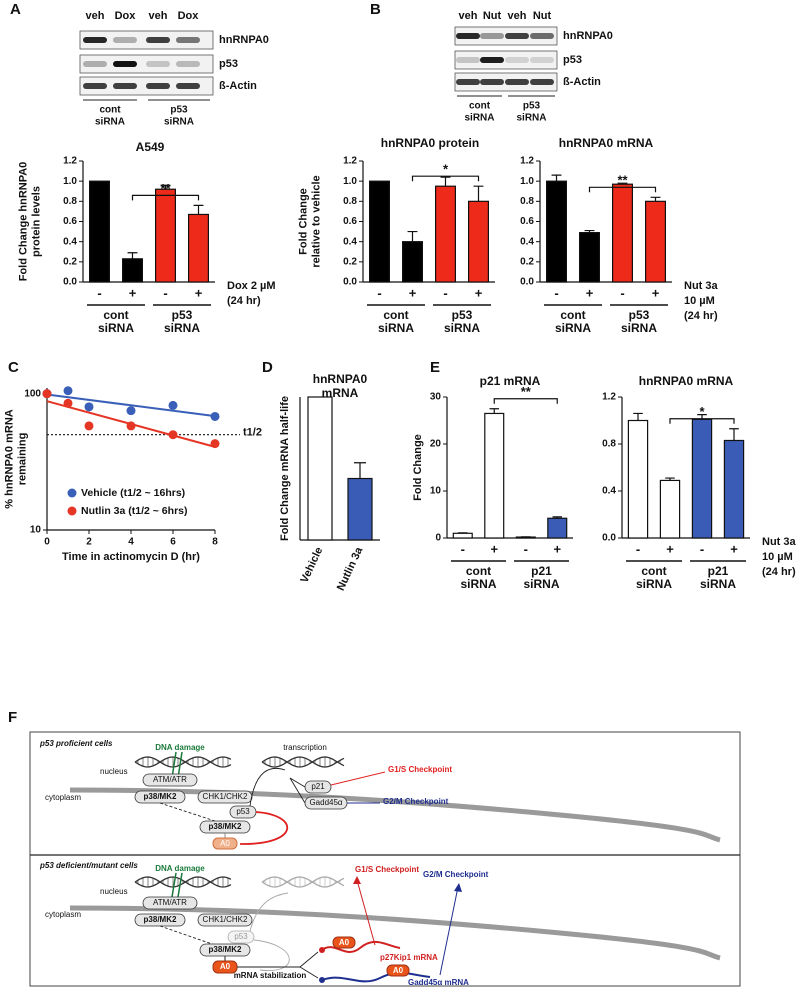  Describe the element at coordinates (114, 891) in the screenshot. I see `label: nucleus` at that location.